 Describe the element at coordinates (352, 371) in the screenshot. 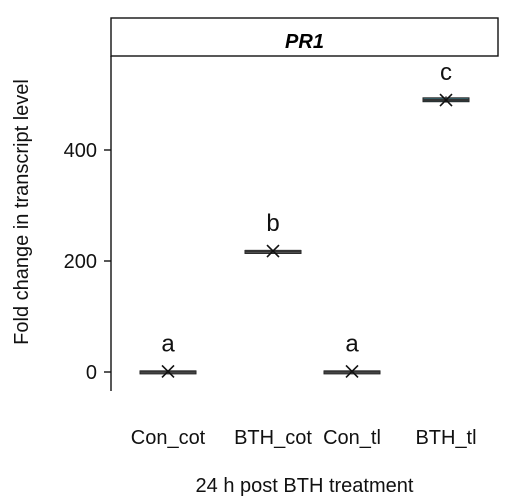

I see `mean-marker-Con_tl` at that location.